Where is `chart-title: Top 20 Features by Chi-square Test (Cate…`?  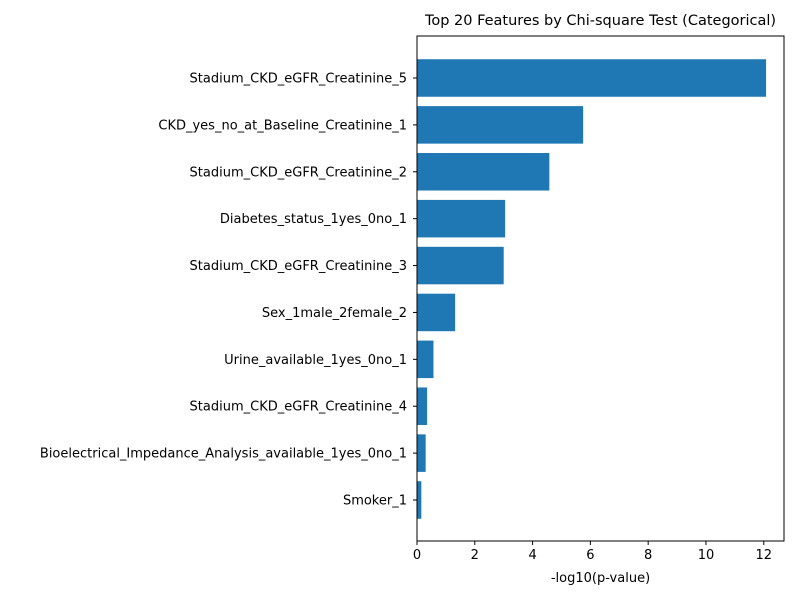
chart-title: Top 20 Features by Chi-square Test (Cate… is located at coordinates (600, 21).